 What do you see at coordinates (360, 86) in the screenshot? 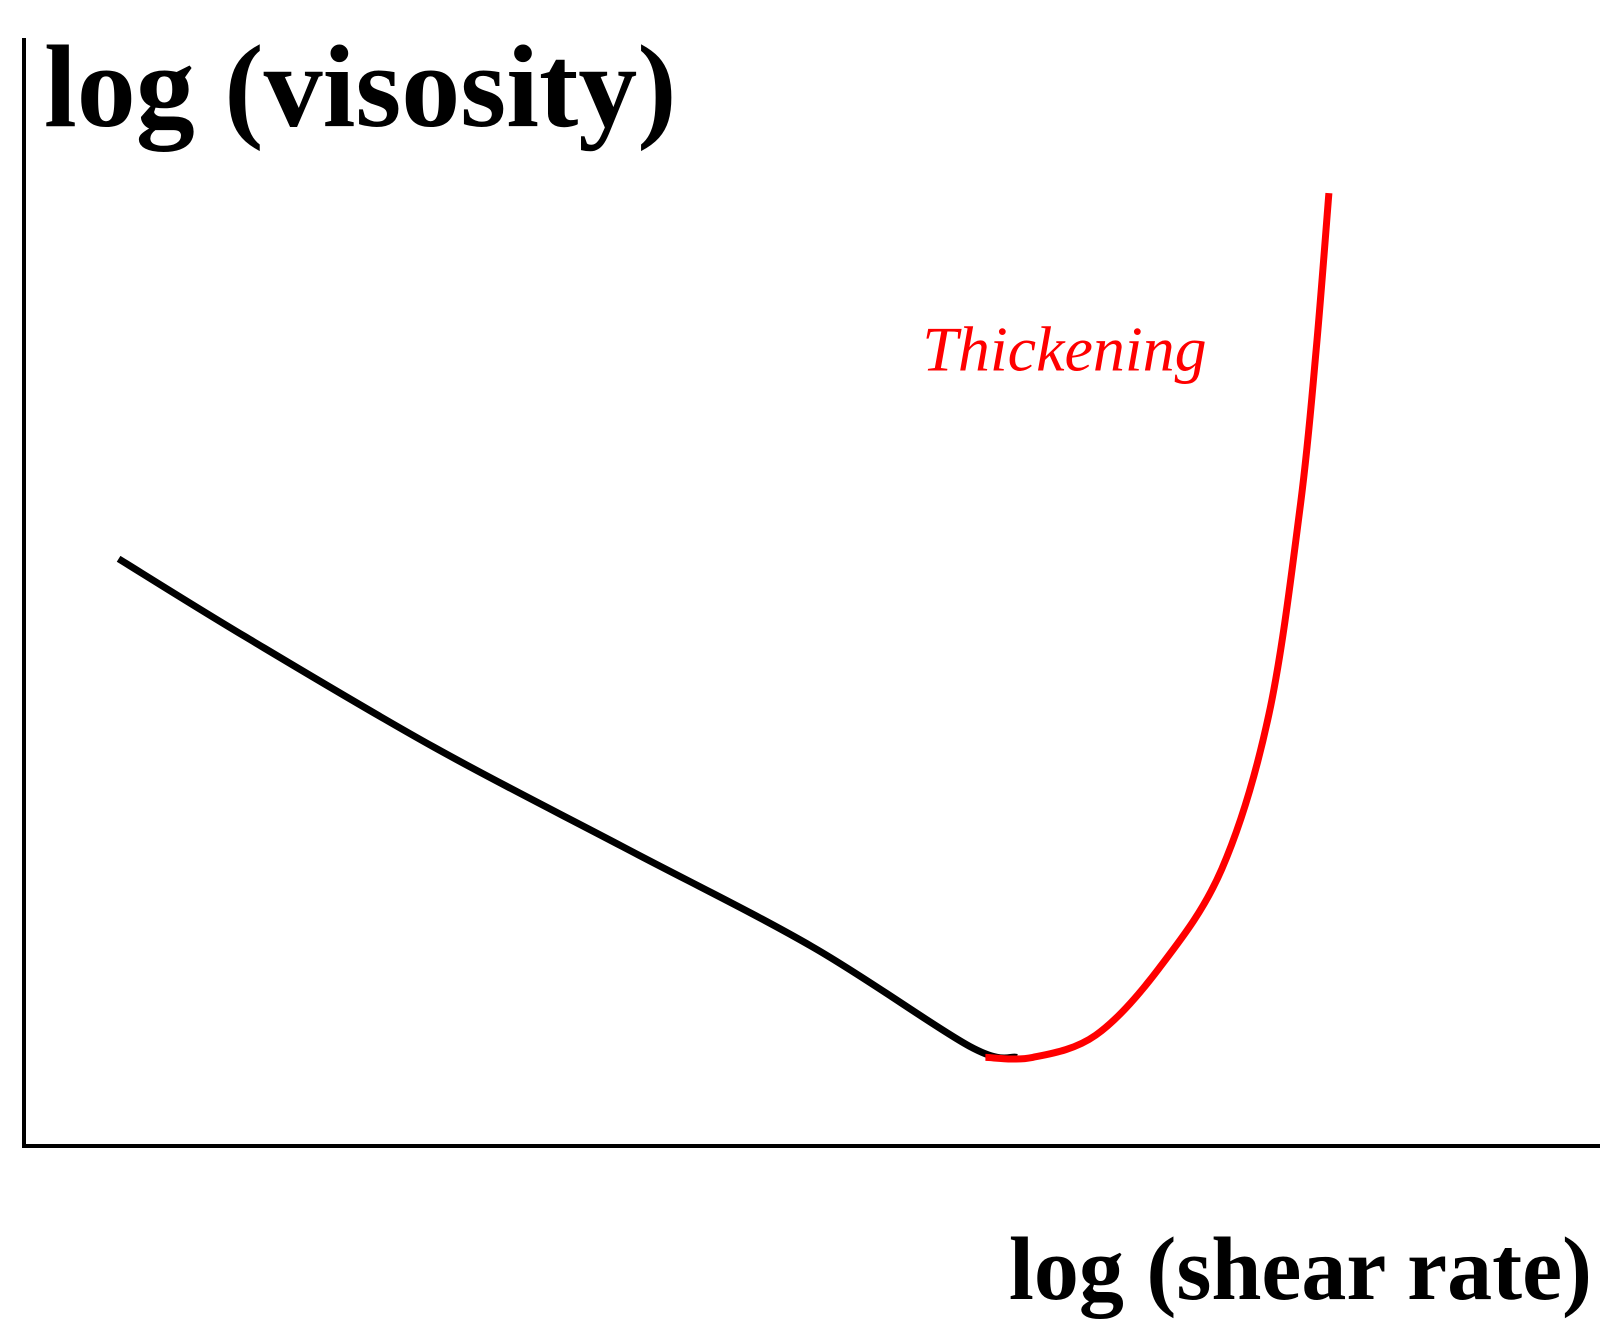
I see `y-axis-label: log (visosity)` at bounding box center [360, 86].